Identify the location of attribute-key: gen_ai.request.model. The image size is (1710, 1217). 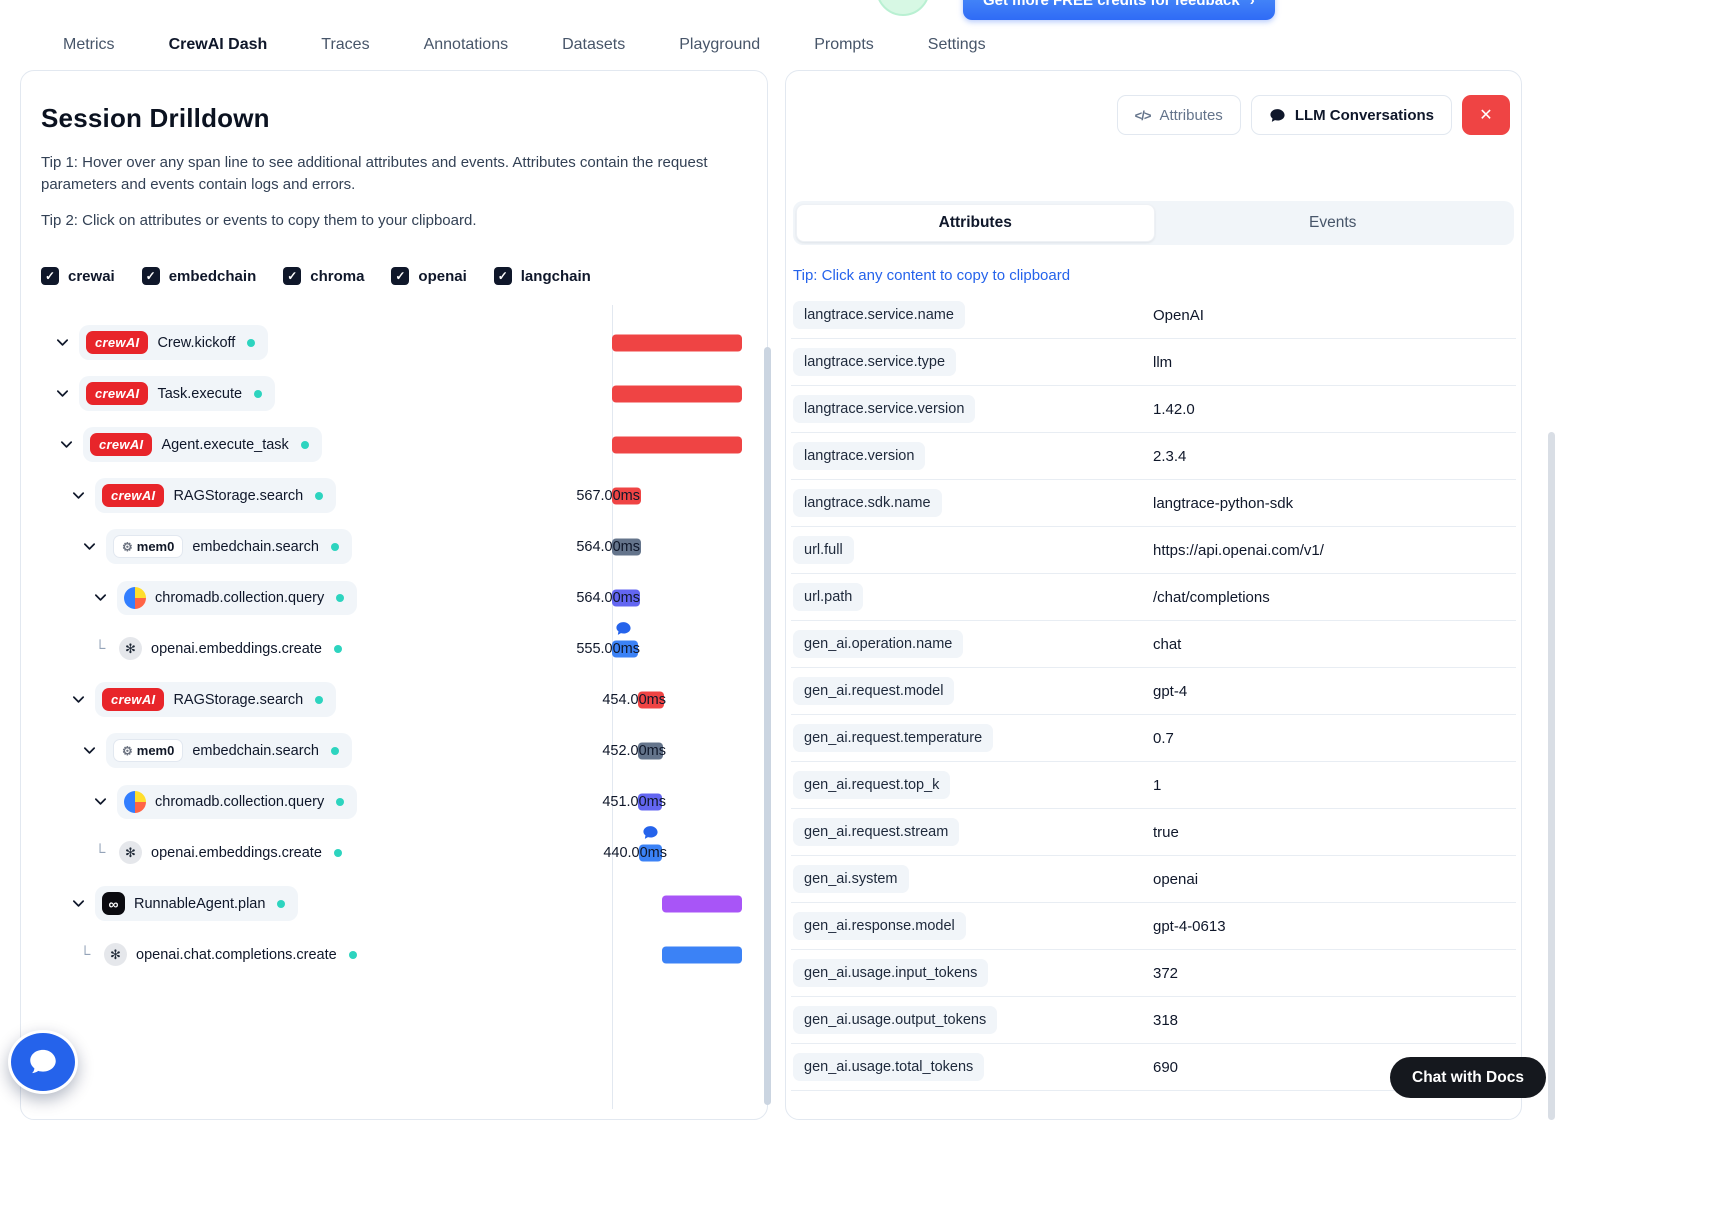
(874, 691).